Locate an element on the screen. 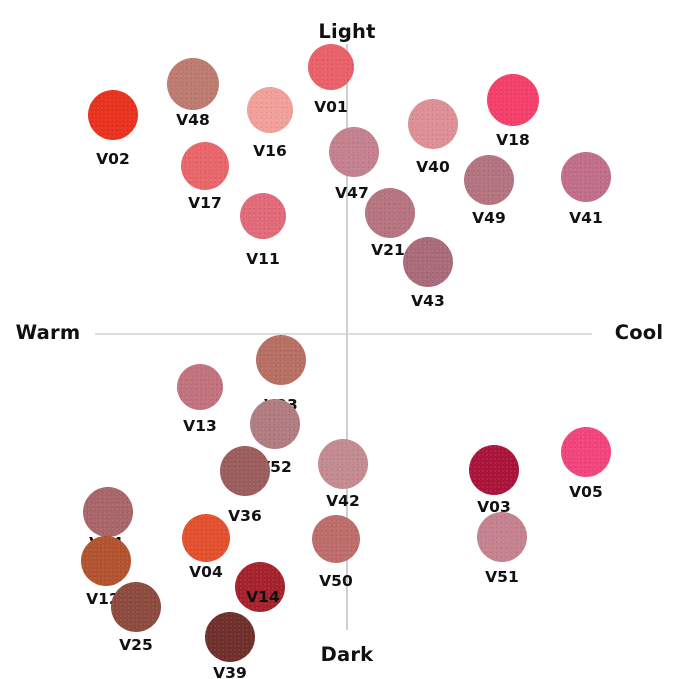 The width and height of the screenshot is (679, 679). swatch-label-v51: V51 is located at coordinates (502, 577).